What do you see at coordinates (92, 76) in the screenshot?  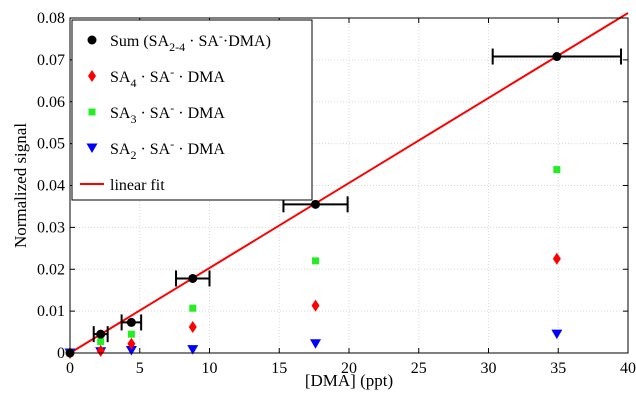 I see `legend-sa4-marker` at bounding box center [92, 76].